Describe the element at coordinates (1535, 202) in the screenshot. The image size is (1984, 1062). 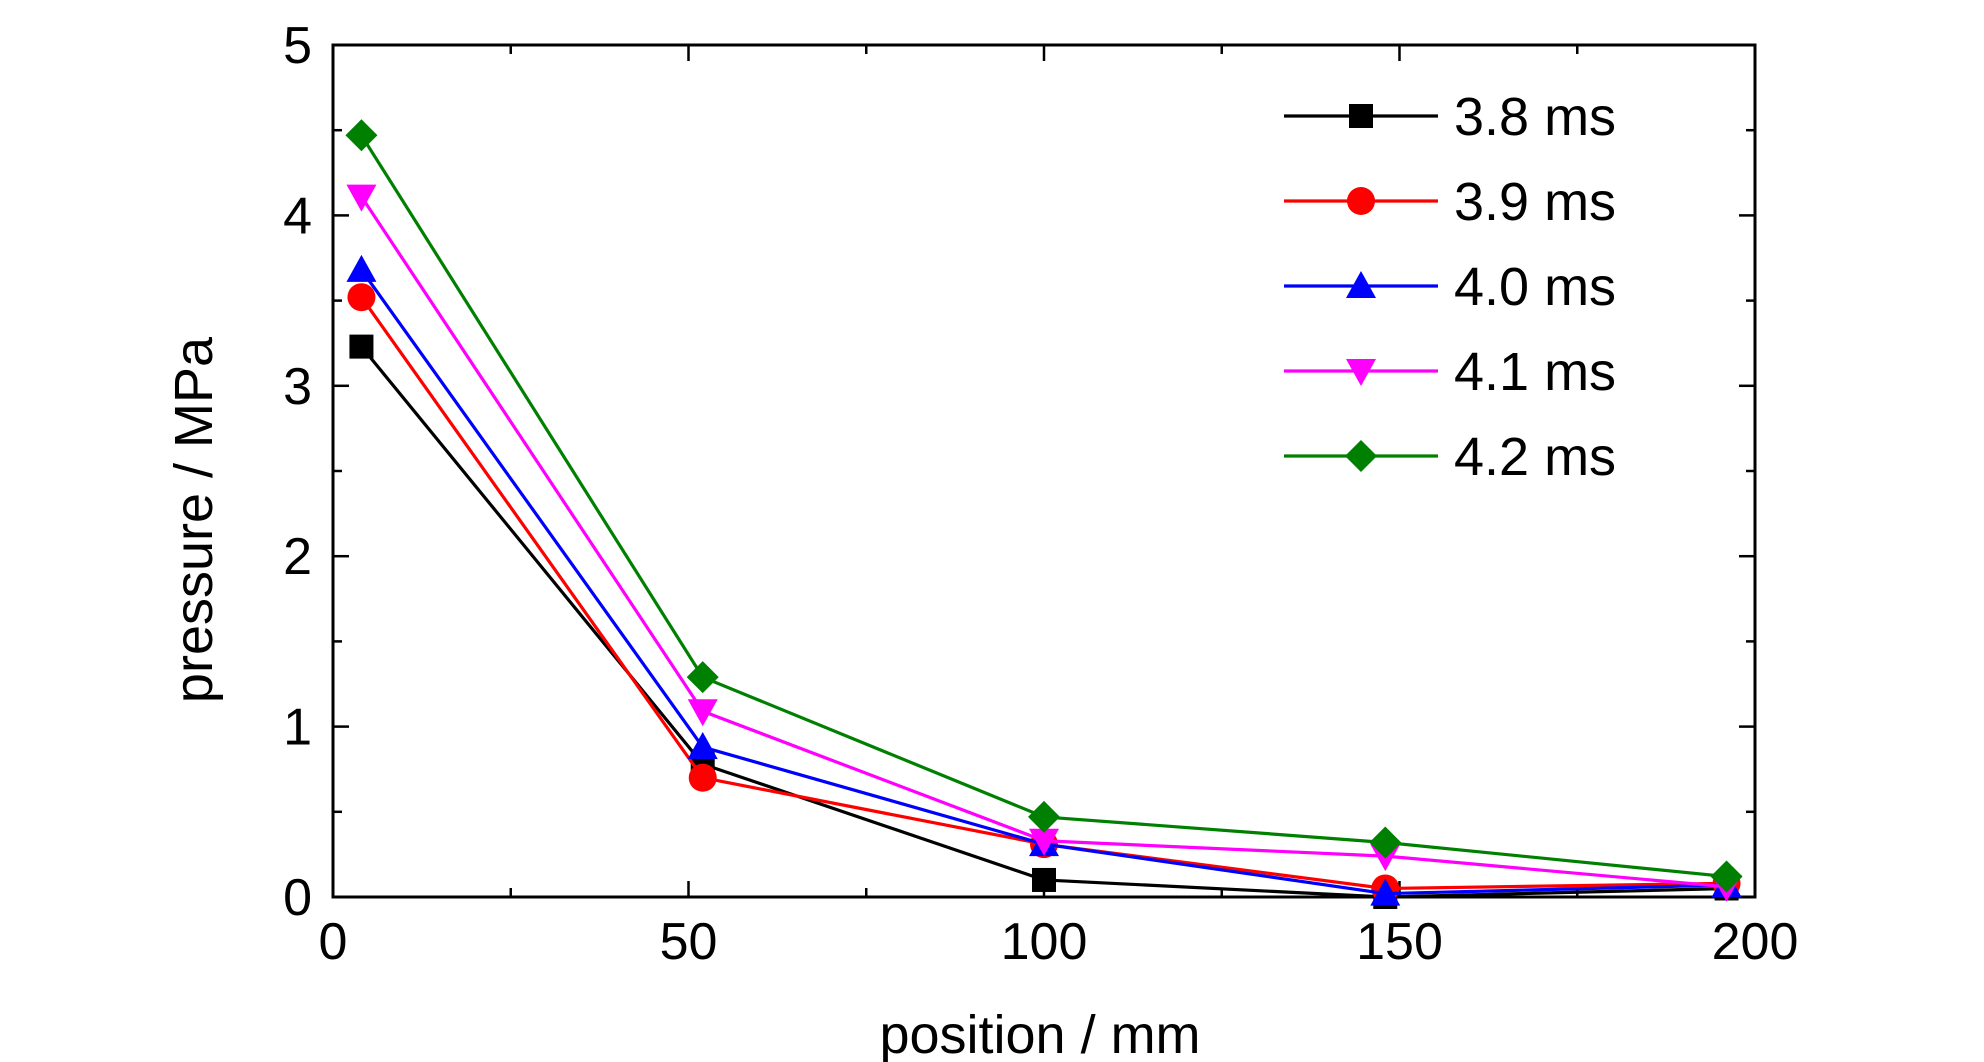
I see `legend-label: 3.9 ms` at that location.